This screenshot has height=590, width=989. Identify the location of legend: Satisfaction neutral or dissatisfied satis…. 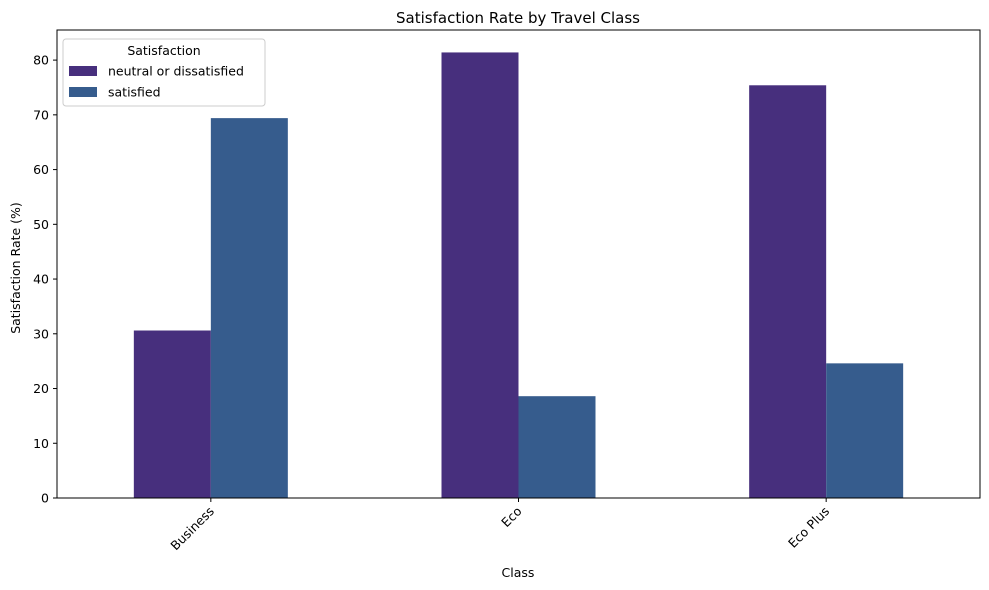
(164, 72).